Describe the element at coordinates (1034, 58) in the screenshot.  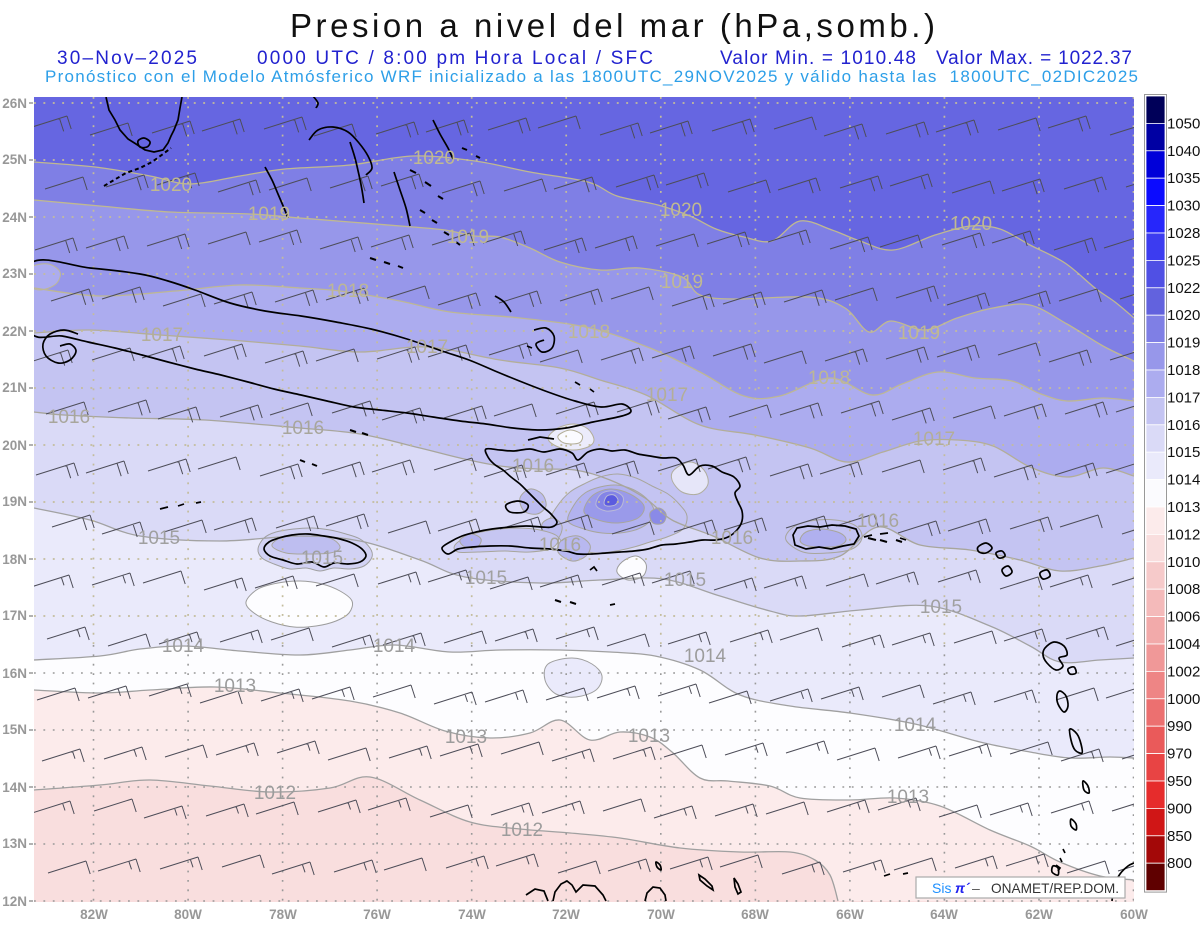
I see `svg-text: Valor Max. = 1022.37` at that location.